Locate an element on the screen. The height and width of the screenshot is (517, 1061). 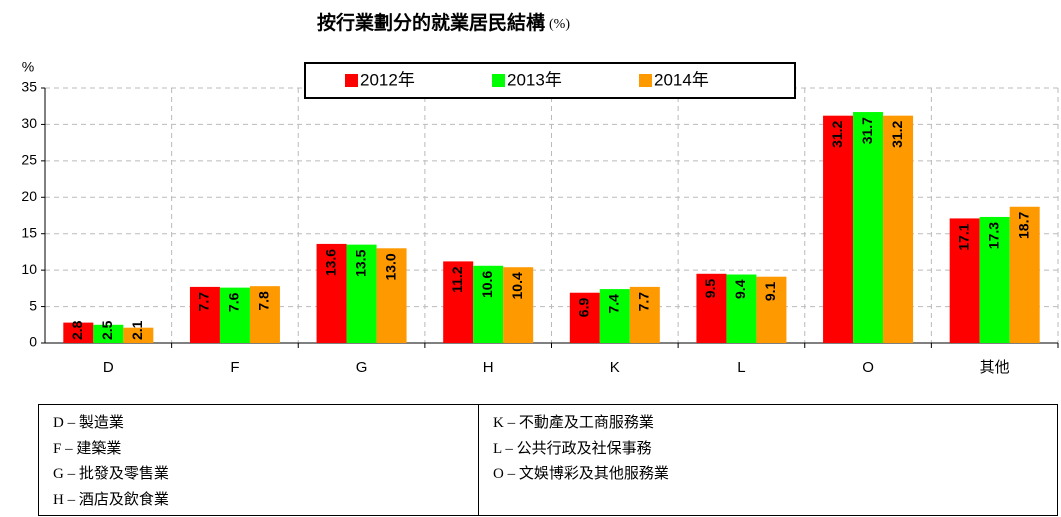
legend-label: 2013年 is located at coordinates (534, 79).